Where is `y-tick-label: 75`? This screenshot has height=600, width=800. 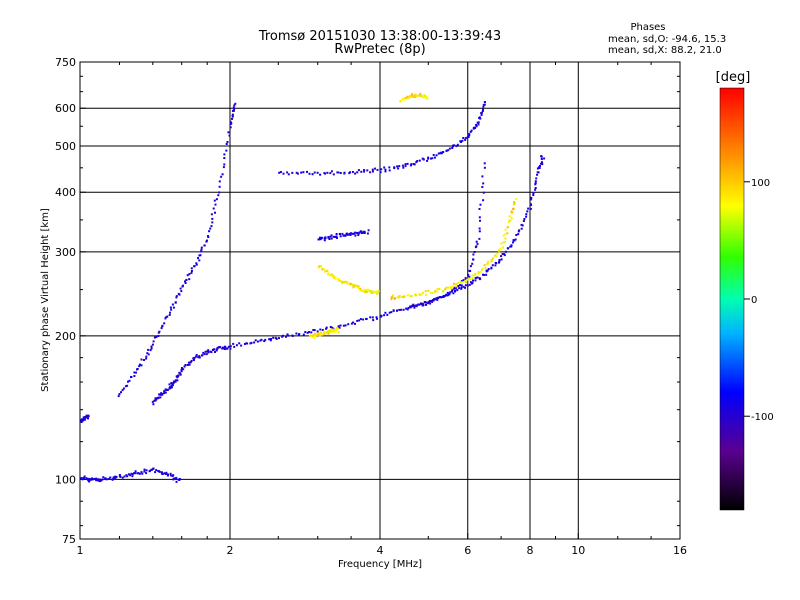 y-tick-label: 75 is located at coordinates (69, 539).